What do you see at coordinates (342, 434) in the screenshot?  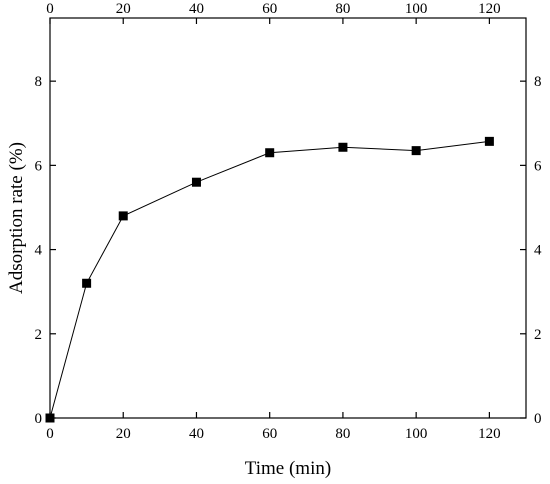 I see `x-tick-label-bottom: 80` at bounding box center [342, 434].